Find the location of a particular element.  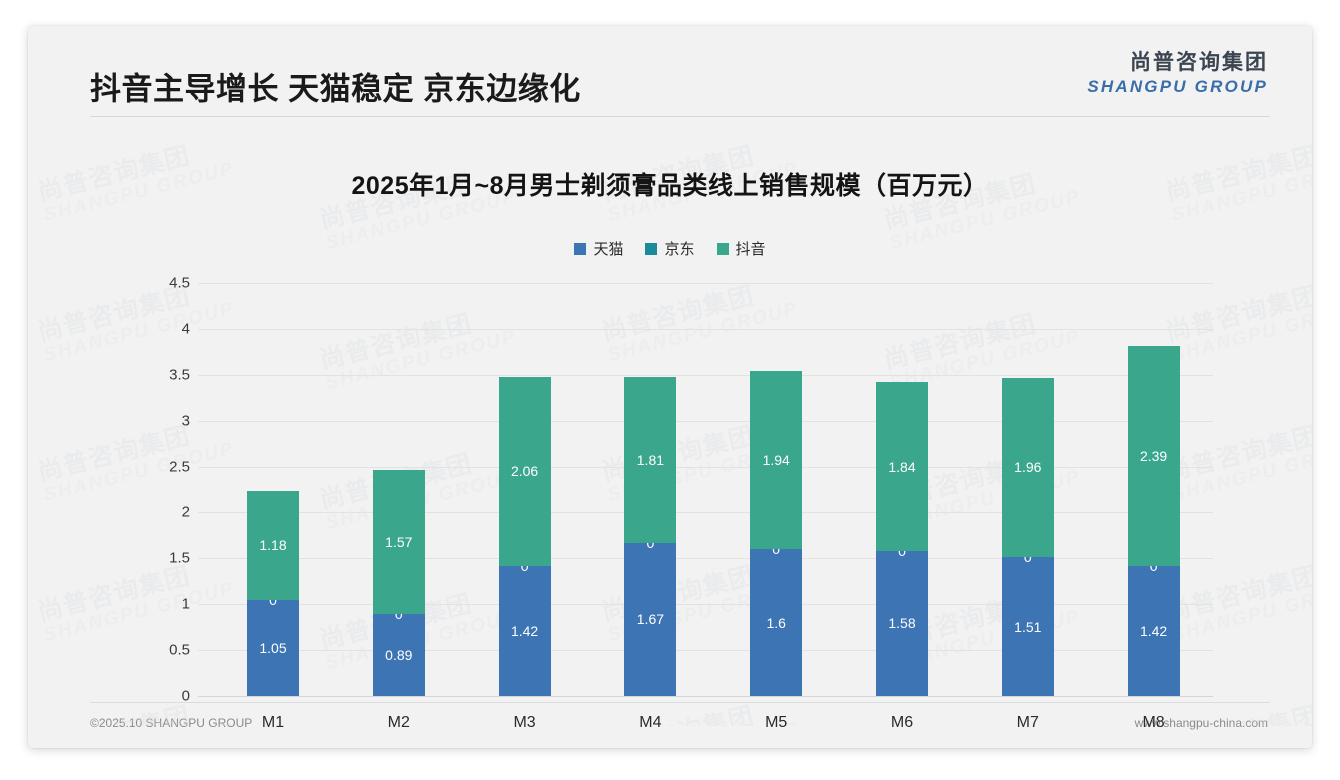

bar-segment-天猫-M5: 1.6 is located at coordinates (776, 622).